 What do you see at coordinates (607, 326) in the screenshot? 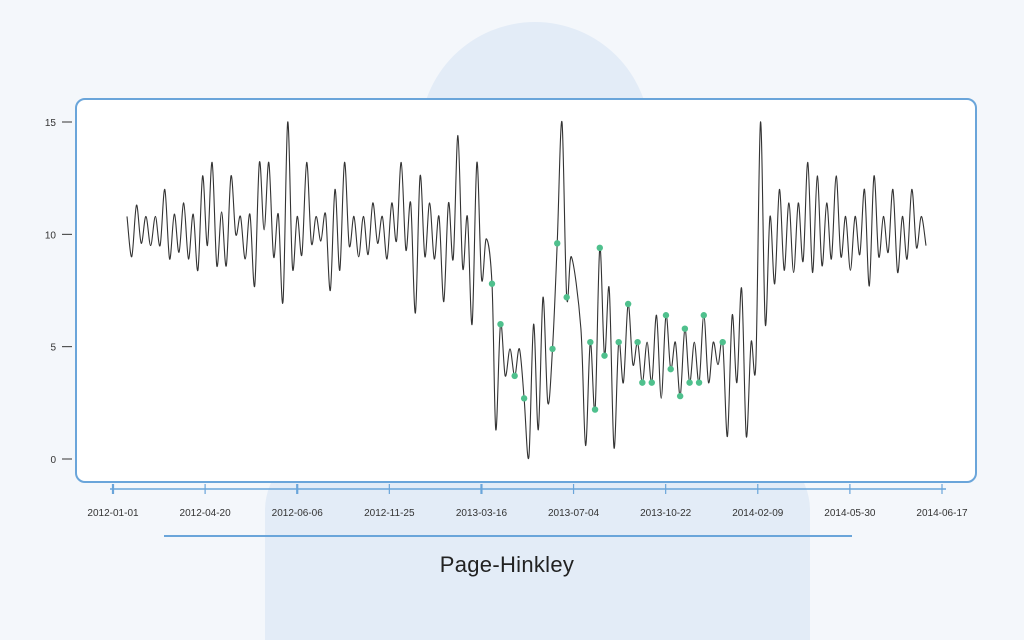
I see `change-point-markers` at bounding box center [607, 326].